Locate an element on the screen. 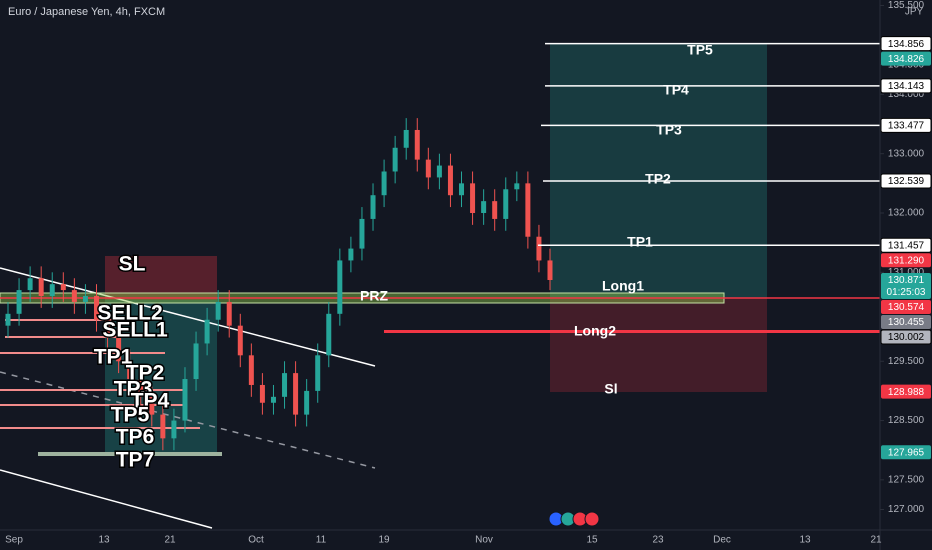 Image resolution: width=932 pixels, height=550 pixels. x-tick-label: 13 is located at coordinates (104, 540).